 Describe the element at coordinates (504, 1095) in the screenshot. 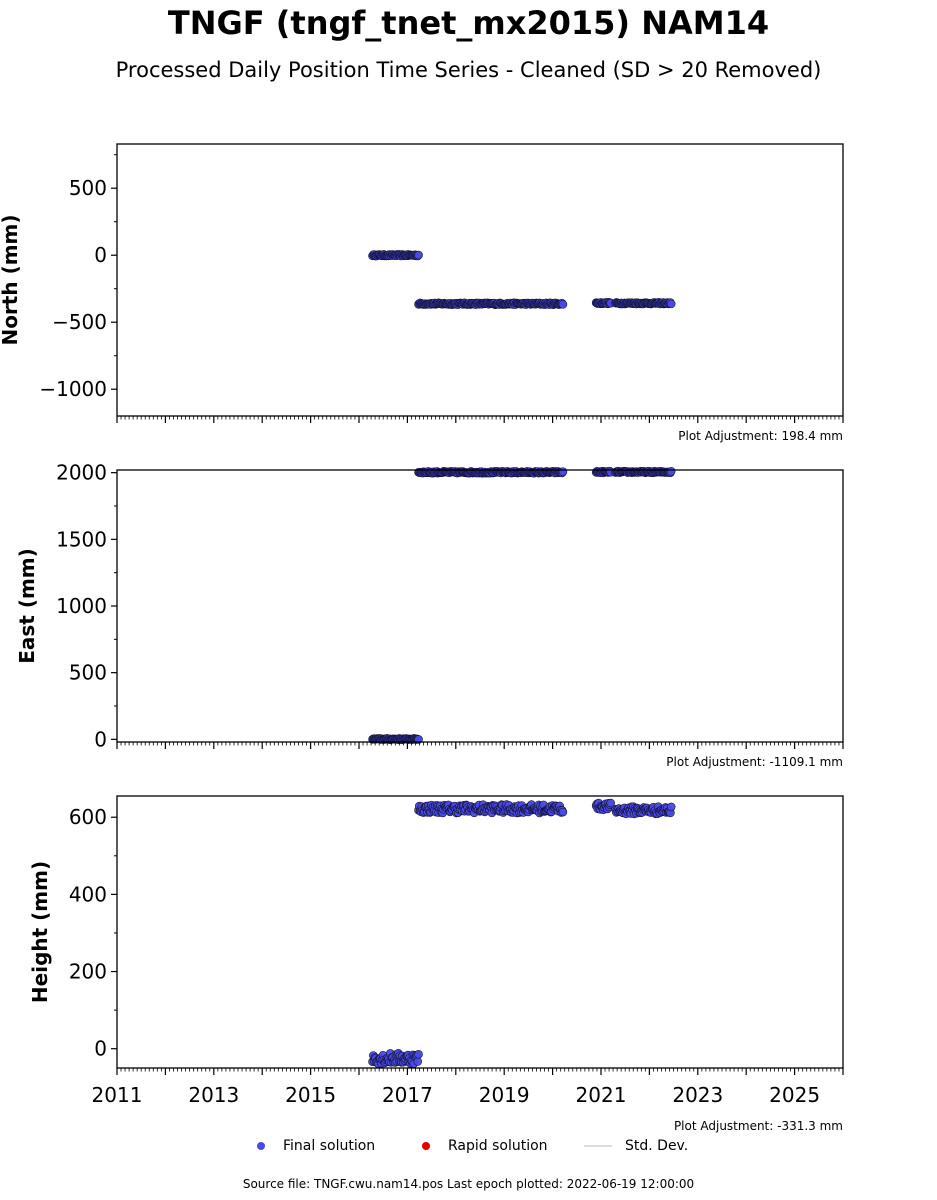

I see `x-tick-label: 2019` at that location.